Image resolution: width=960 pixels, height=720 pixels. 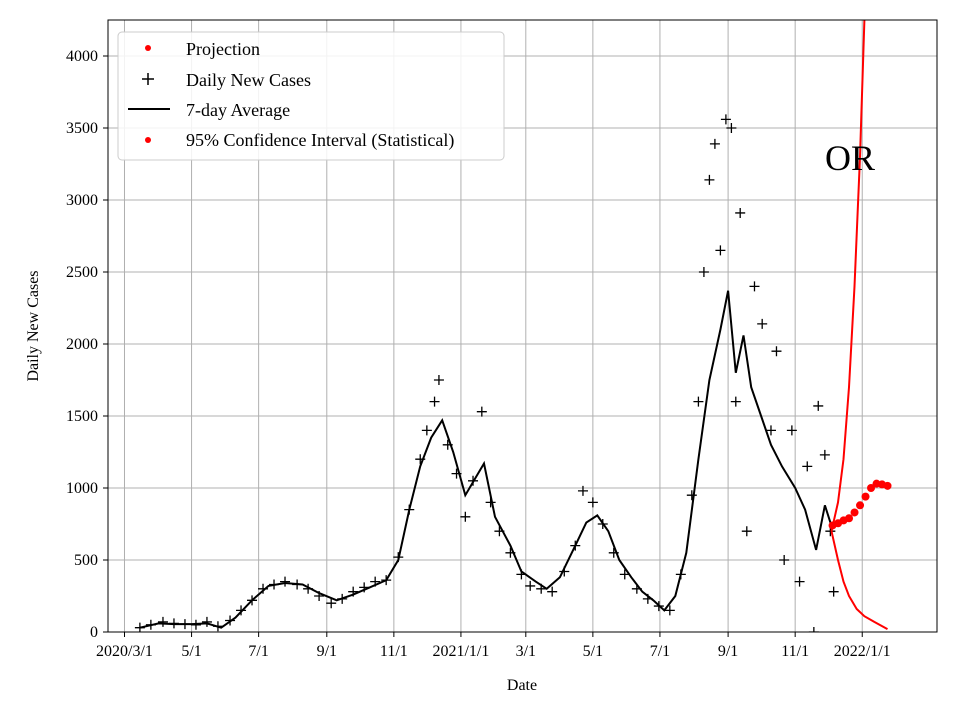 I want to click on legend-box, so click(x=311, y=96).